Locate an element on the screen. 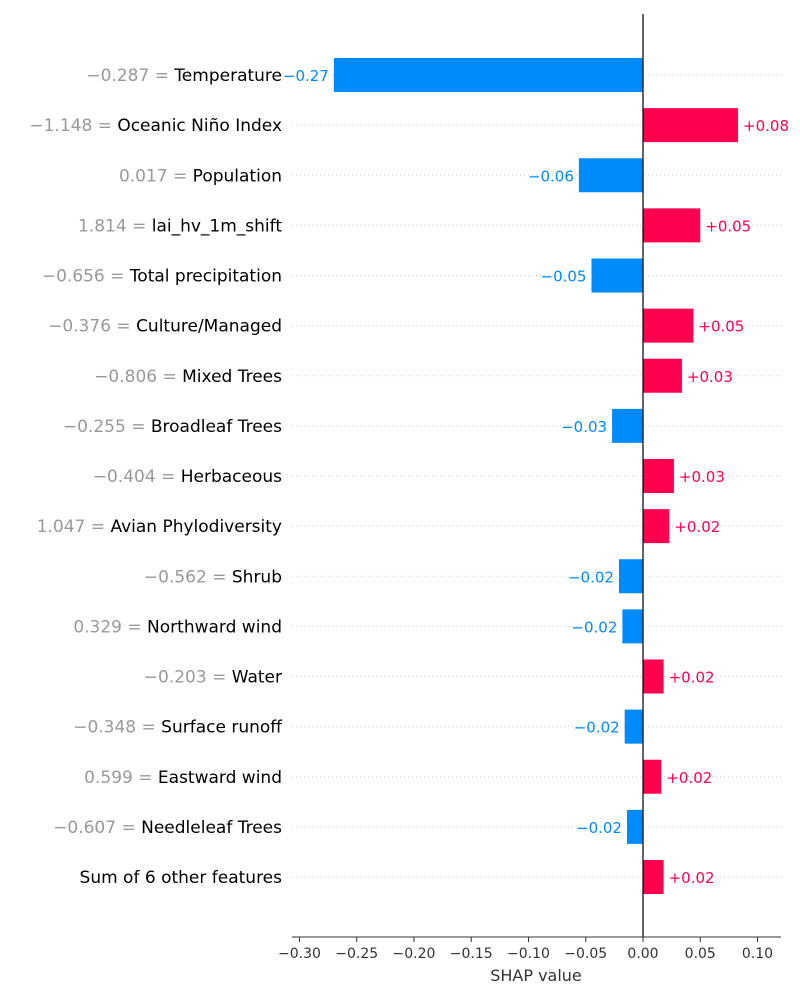 This screenshot has width=800, height=1000. feature-name: Mixed Trees is located at coordinates (232, 377).